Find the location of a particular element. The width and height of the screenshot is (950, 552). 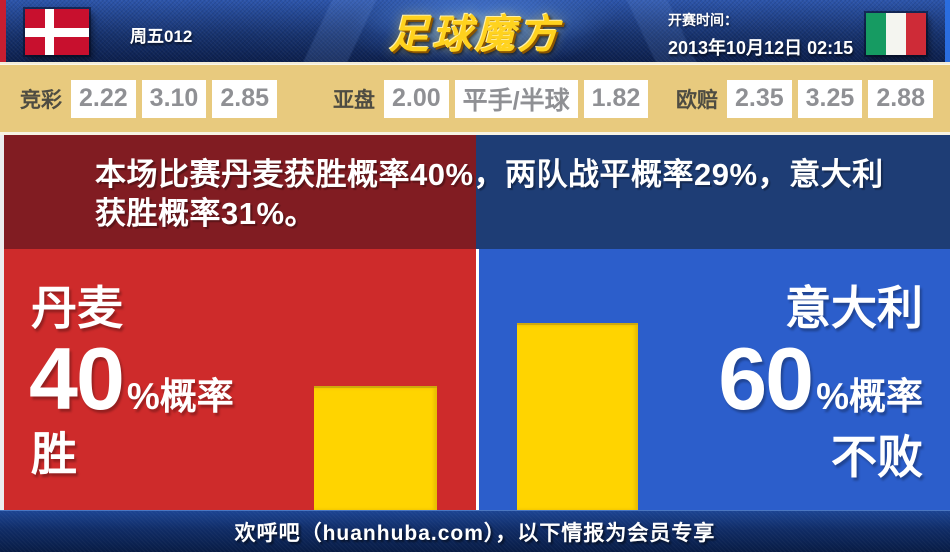

odds-group-yapan: 亚盘 2.00 平手/半球 1.82 is located at coordinates (491, 98).